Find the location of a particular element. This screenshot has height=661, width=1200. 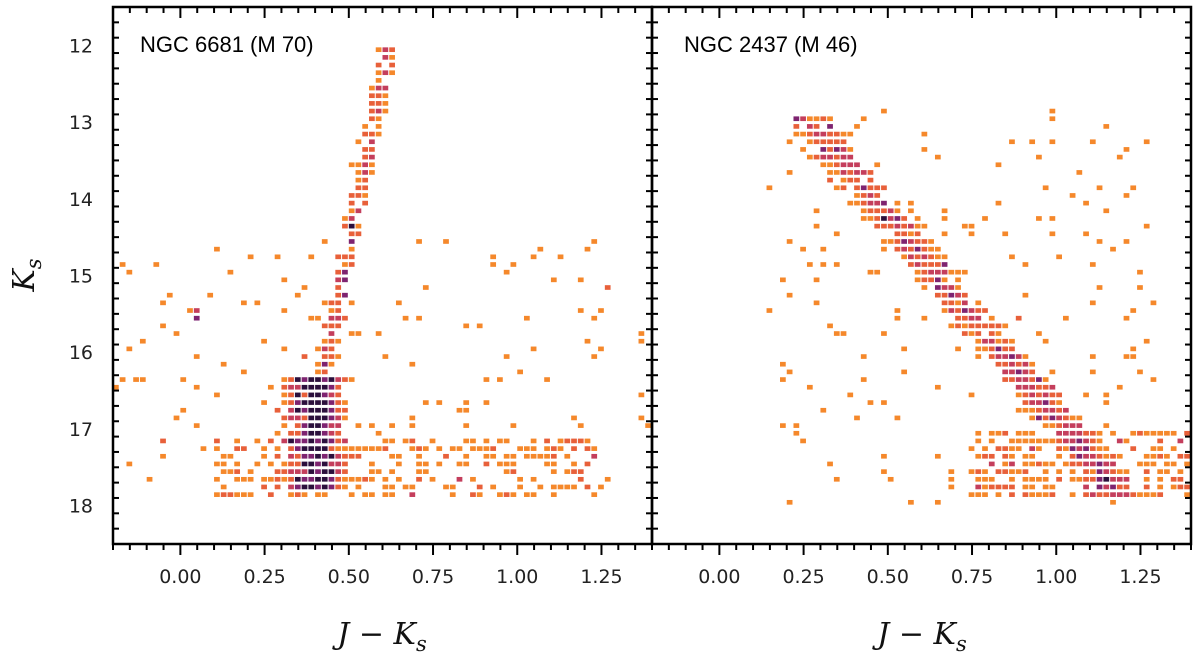

x-tick-label: 0.75 is located at coordinates (433, 577).